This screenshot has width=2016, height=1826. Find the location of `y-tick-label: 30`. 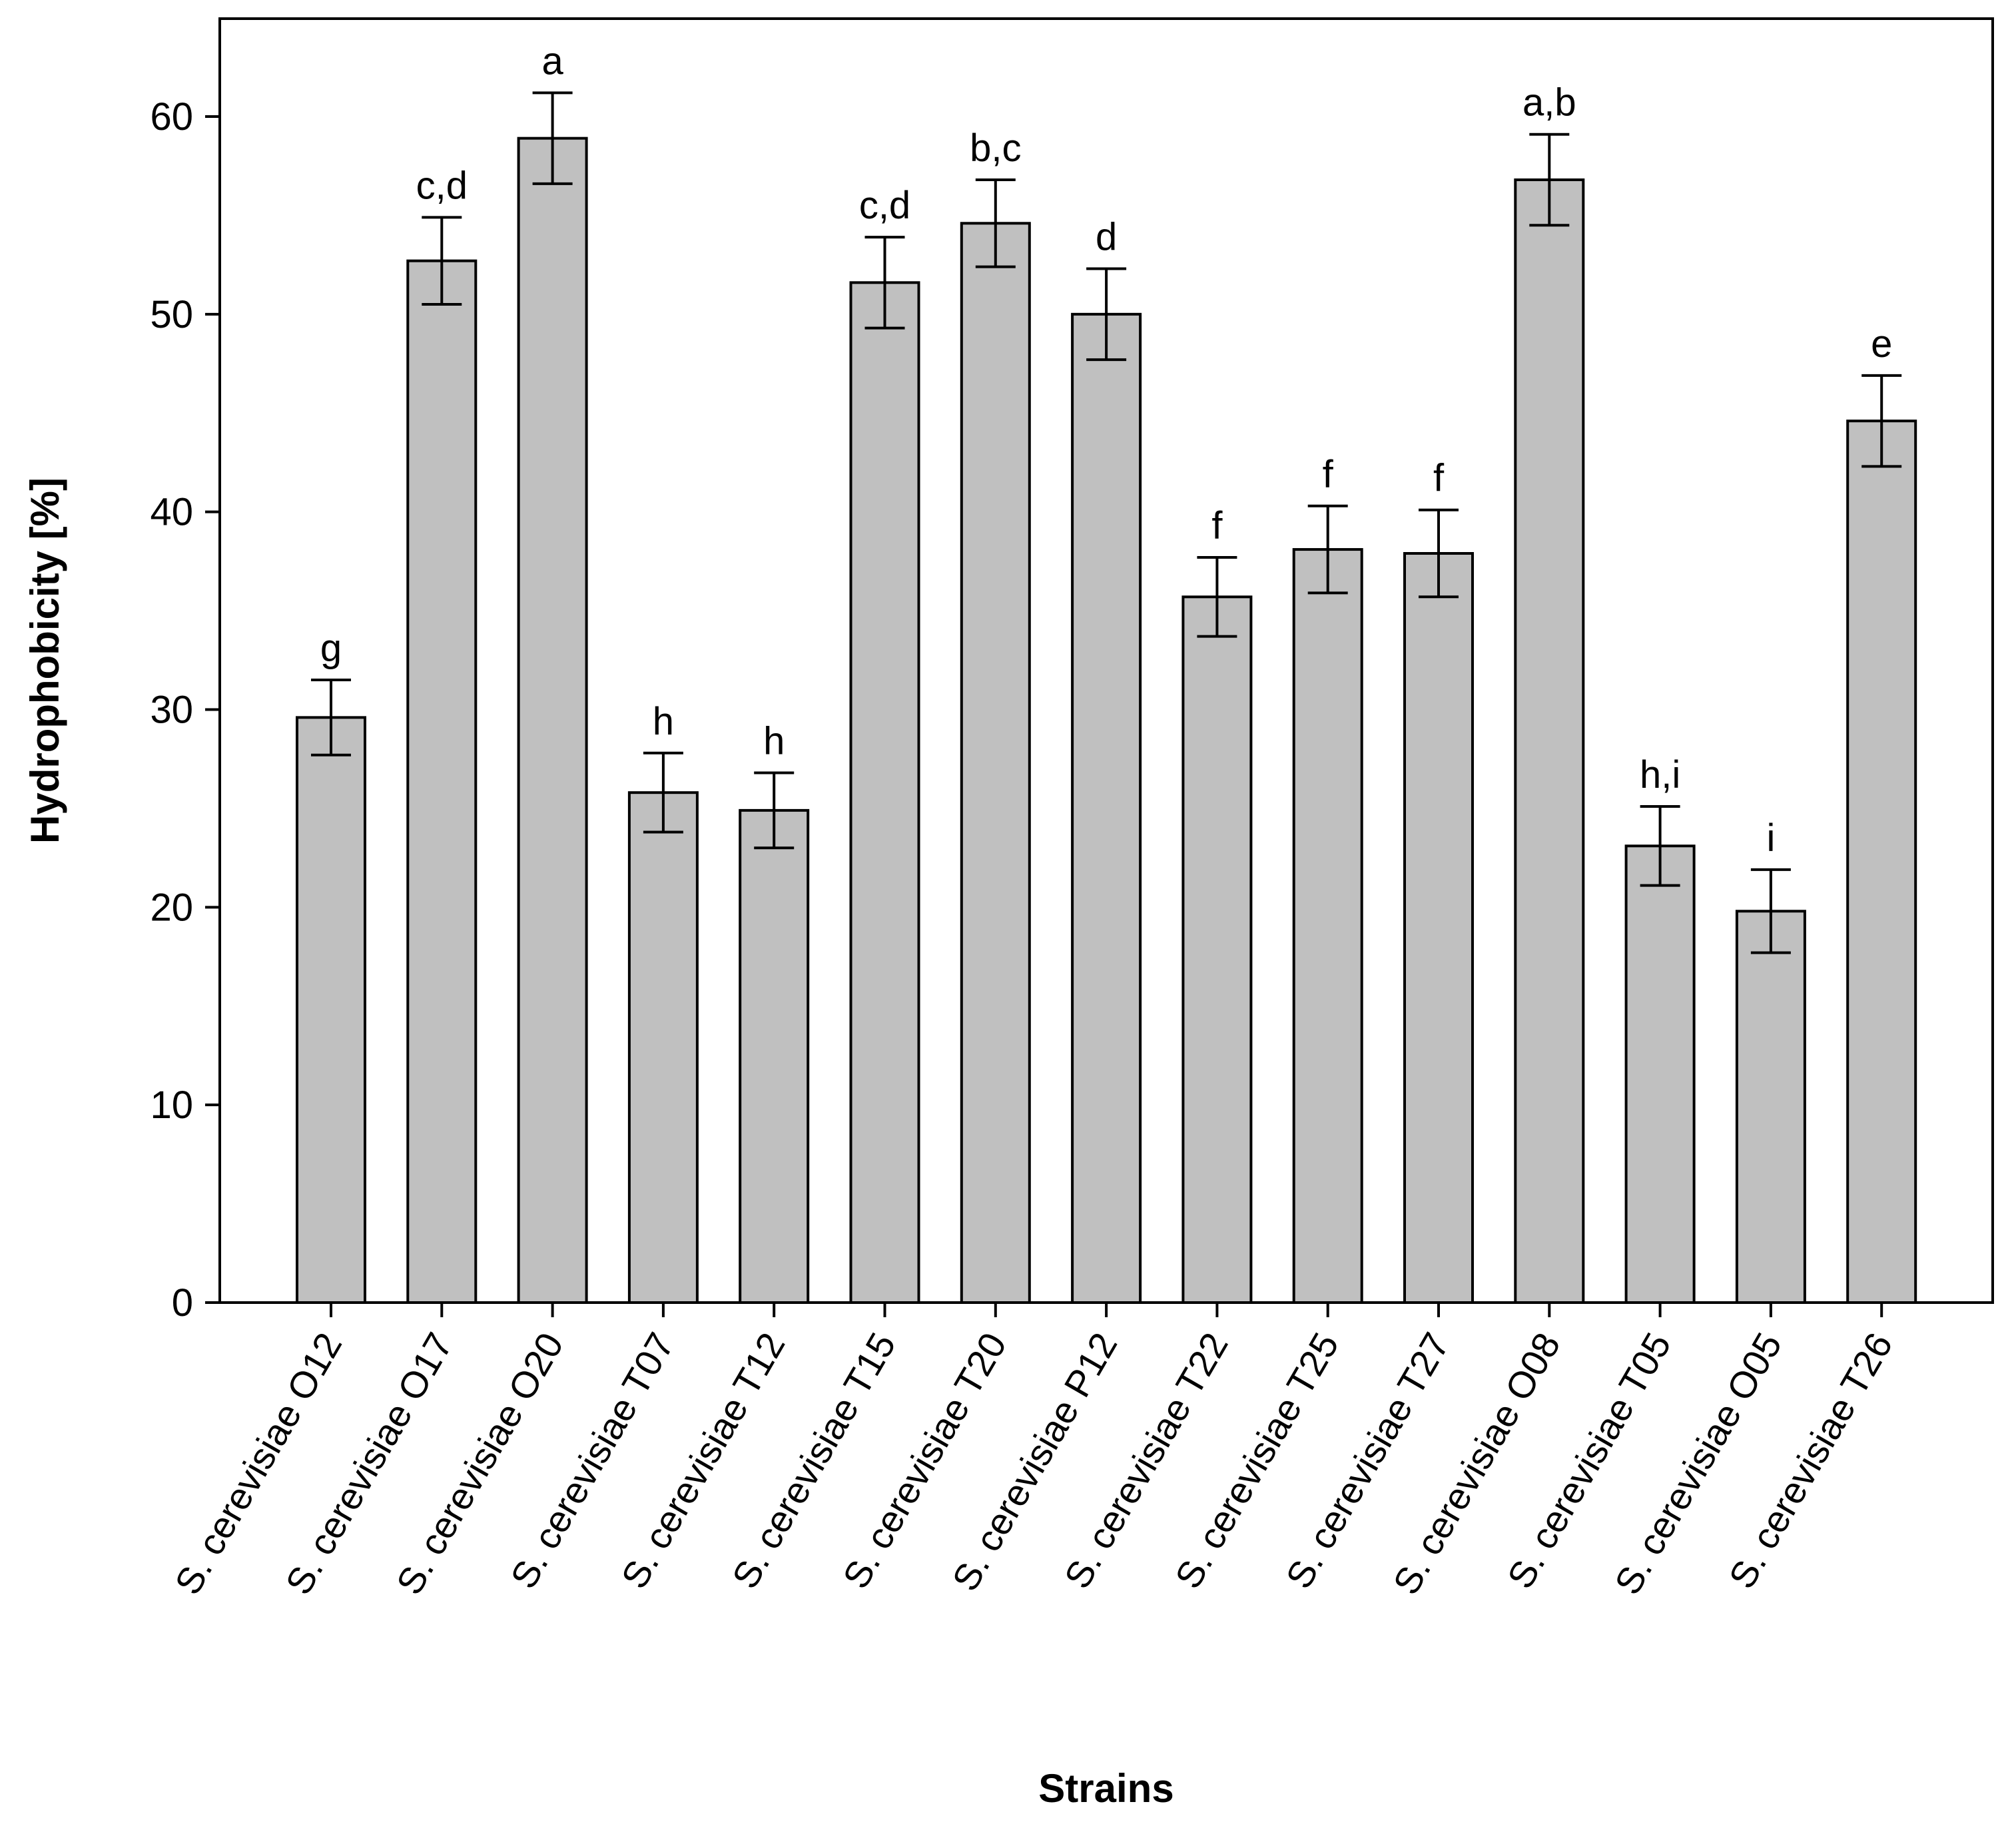

y-tick-label: 30 is located at coordinates (172, 710).